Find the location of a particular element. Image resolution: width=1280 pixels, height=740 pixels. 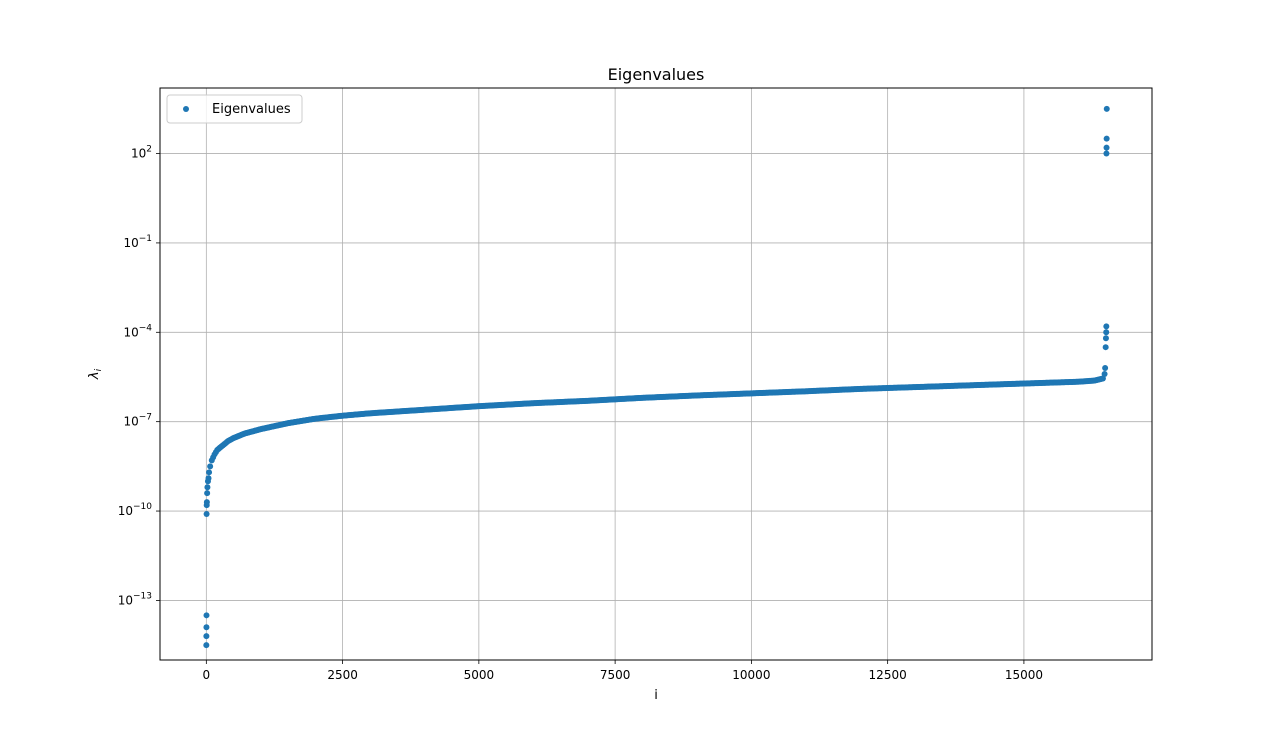

y-tick-label: 10⁻¹ is located at coordinates (137, 242).